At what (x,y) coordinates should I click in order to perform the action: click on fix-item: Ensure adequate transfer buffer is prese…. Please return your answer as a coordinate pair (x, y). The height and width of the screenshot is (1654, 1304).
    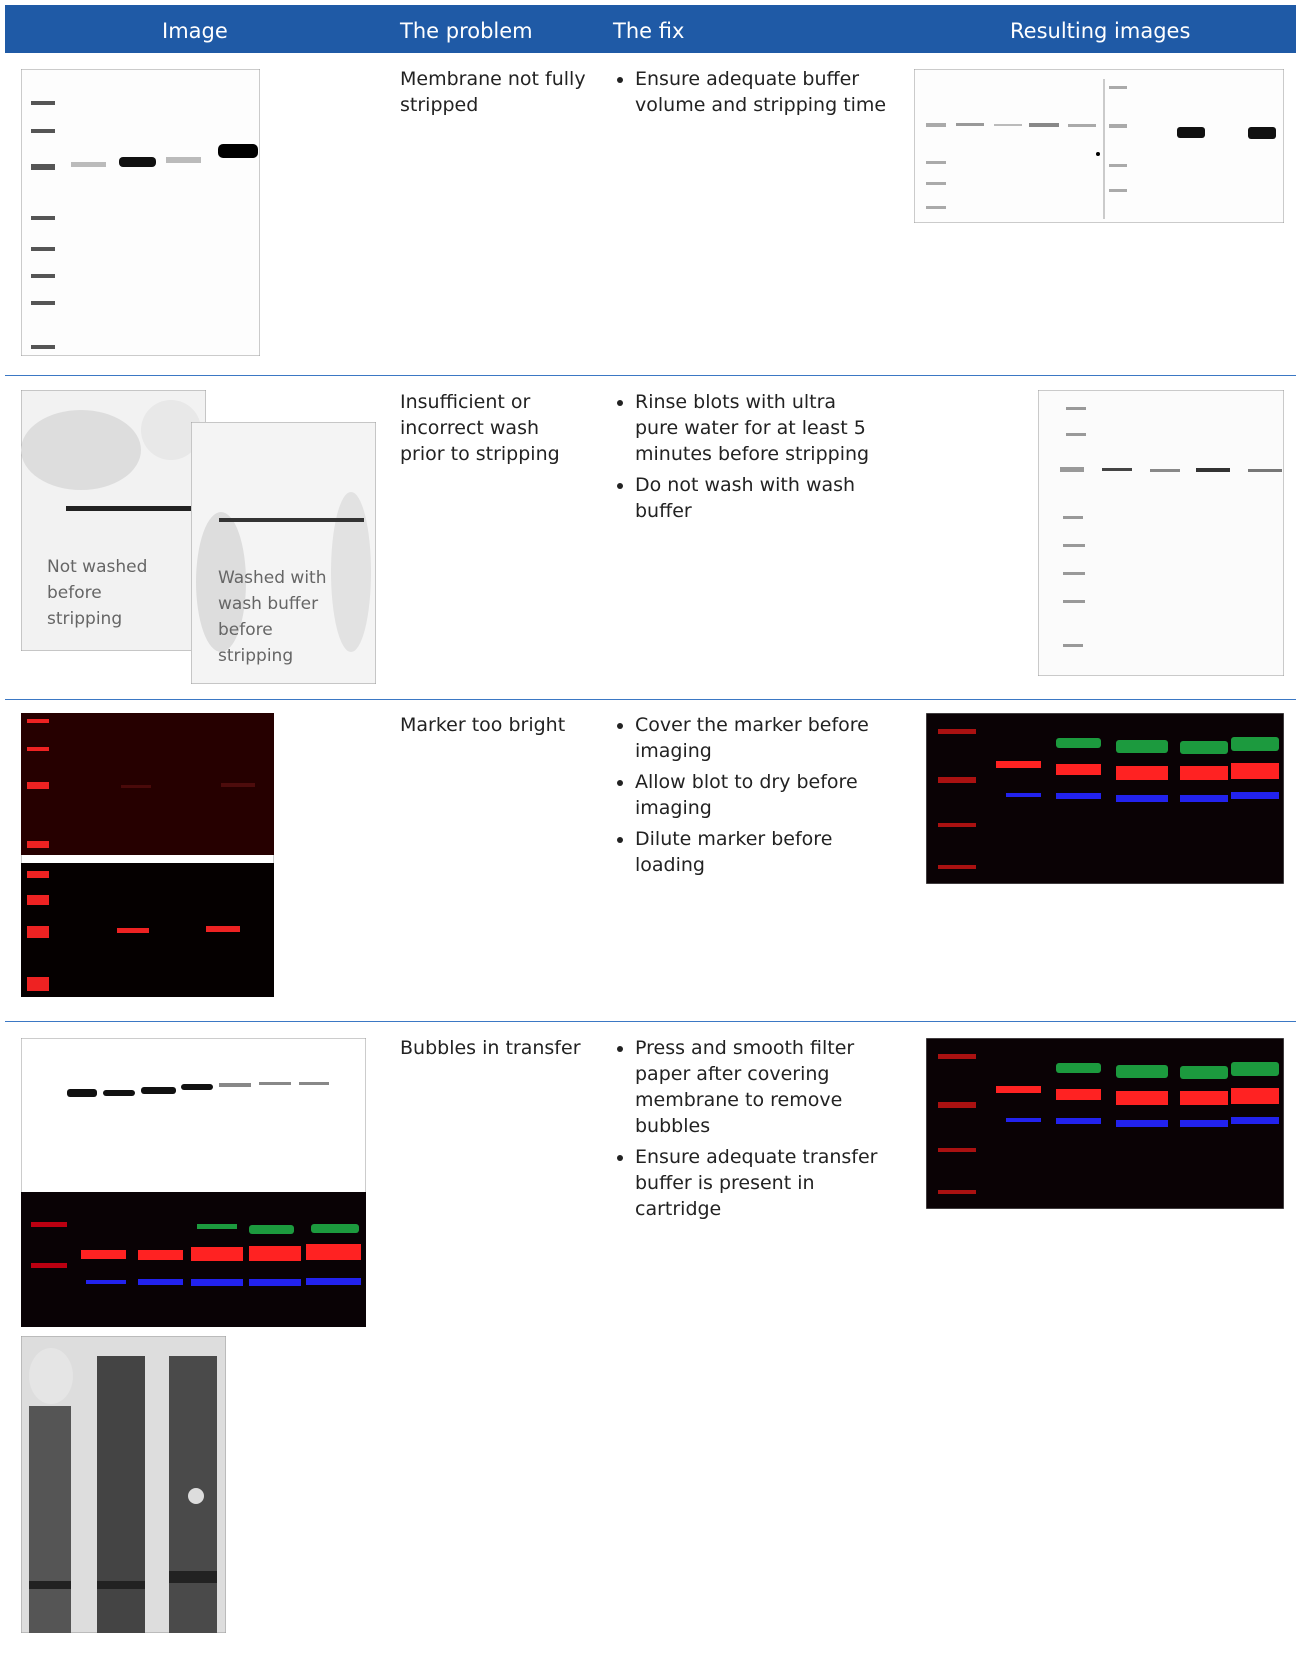
    Looking at the image, I should click on (767, 1183).